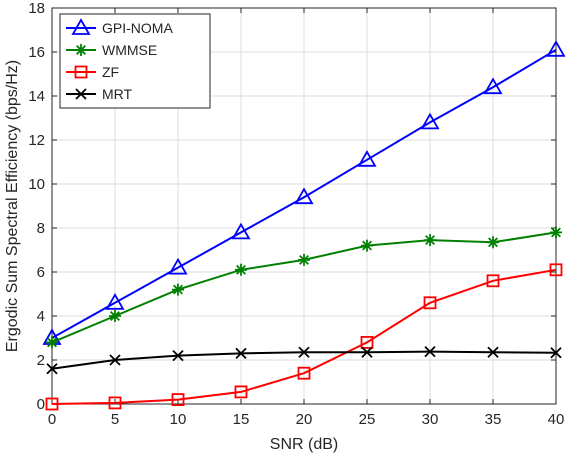 The height and width of the screenshot is (460, 568). Describe the element at coordinates (36, 184) in the screenshot. I see `y-tick-label: 10` at that location.